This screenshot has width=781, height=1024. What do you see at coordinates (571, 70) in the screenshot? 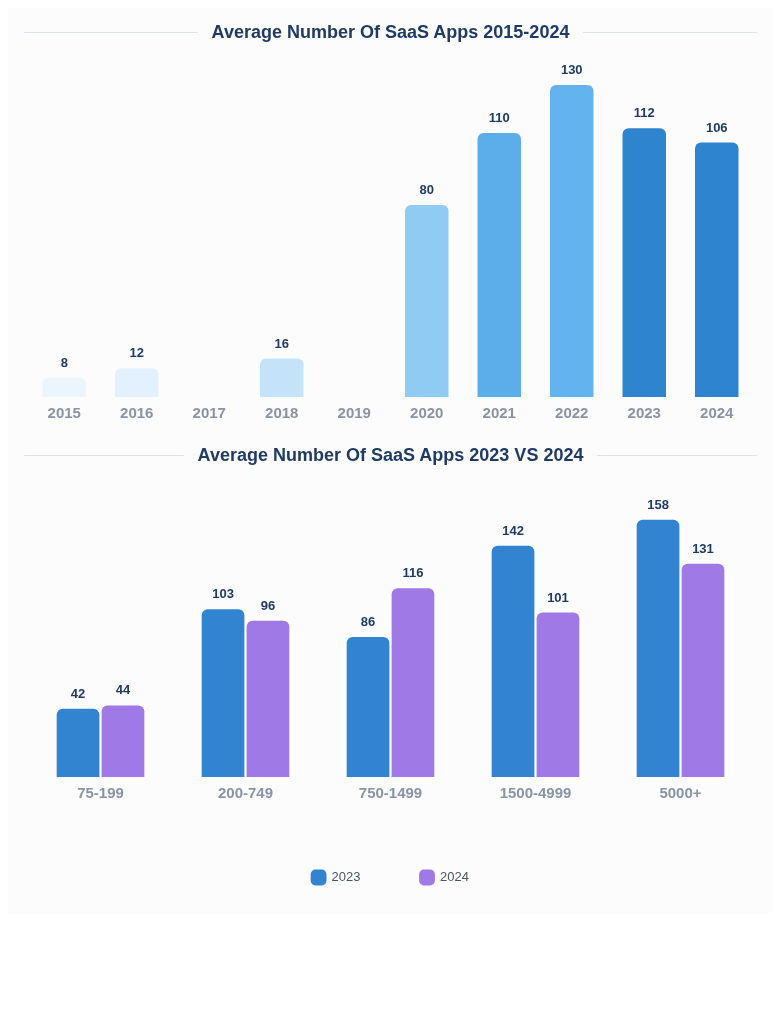
I see `data-label: 130` at bounding box center [571, 70].